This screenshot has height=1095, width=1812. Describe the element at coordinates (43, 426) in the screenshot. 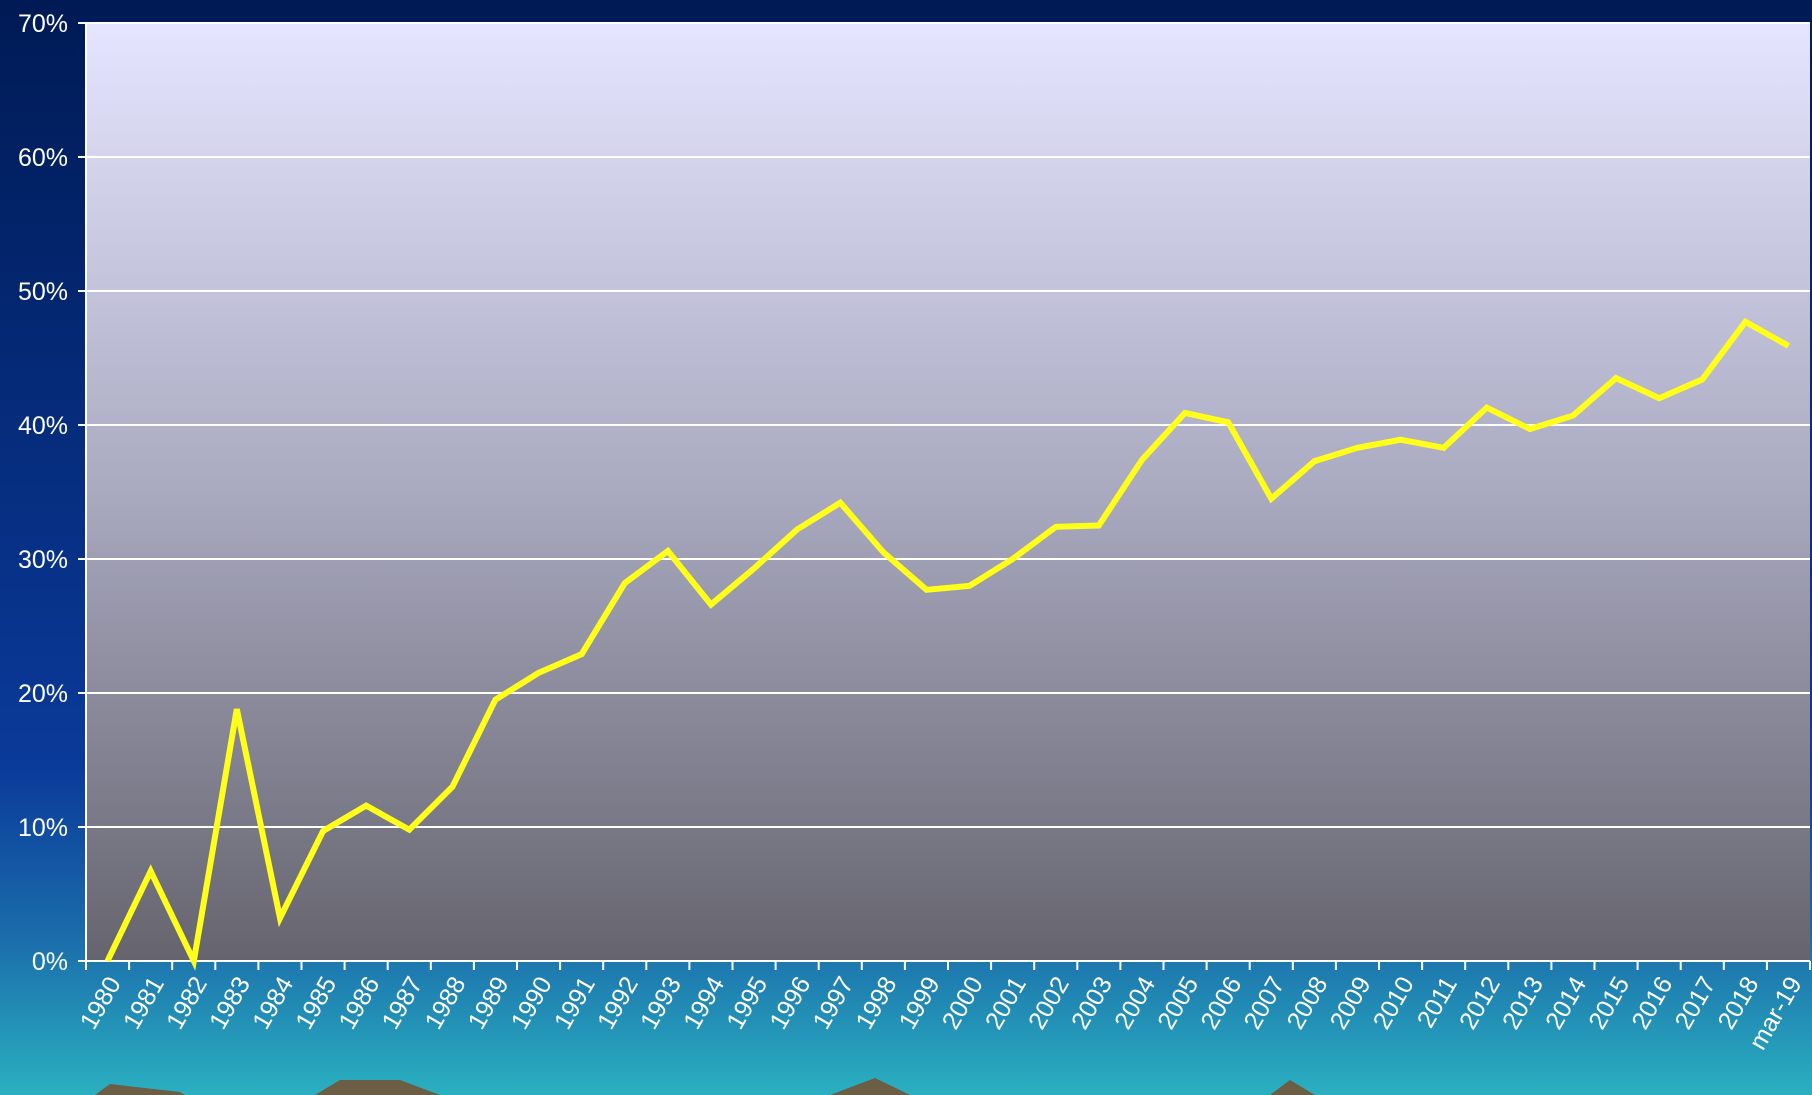

I see `y-tick-label: 40%` at that location.